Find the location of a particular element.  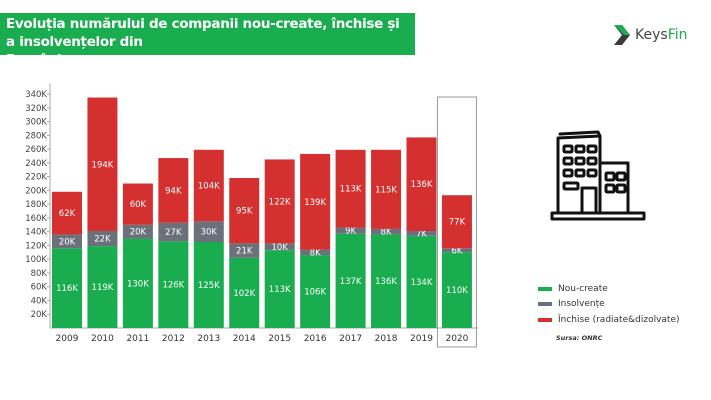

chevron-logo-icon is located at coordinates (622, 35).